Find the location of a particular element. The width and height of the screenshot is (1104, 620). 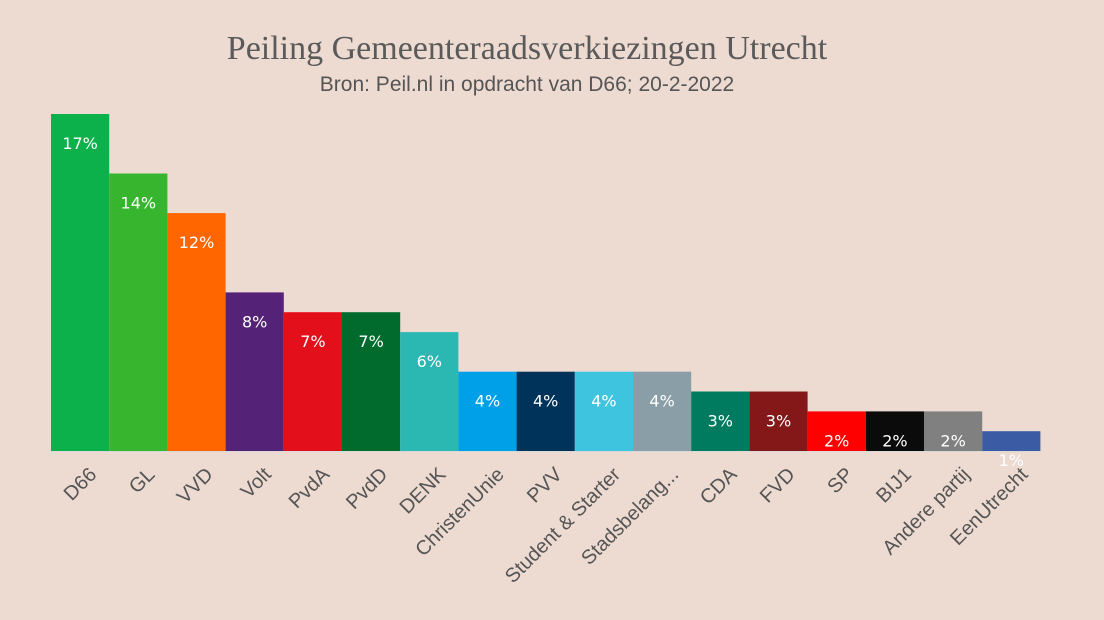

value-label-5: 7% is located at coordinates (370, 341).